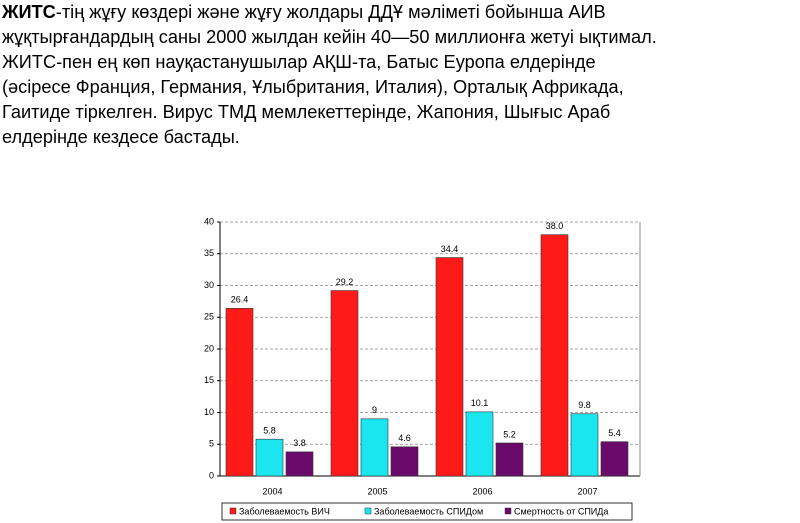 The height and width of the screenshot is (523, 800). I want to click on text-span: елдерінде кездесе бастады., so click(121, 137).